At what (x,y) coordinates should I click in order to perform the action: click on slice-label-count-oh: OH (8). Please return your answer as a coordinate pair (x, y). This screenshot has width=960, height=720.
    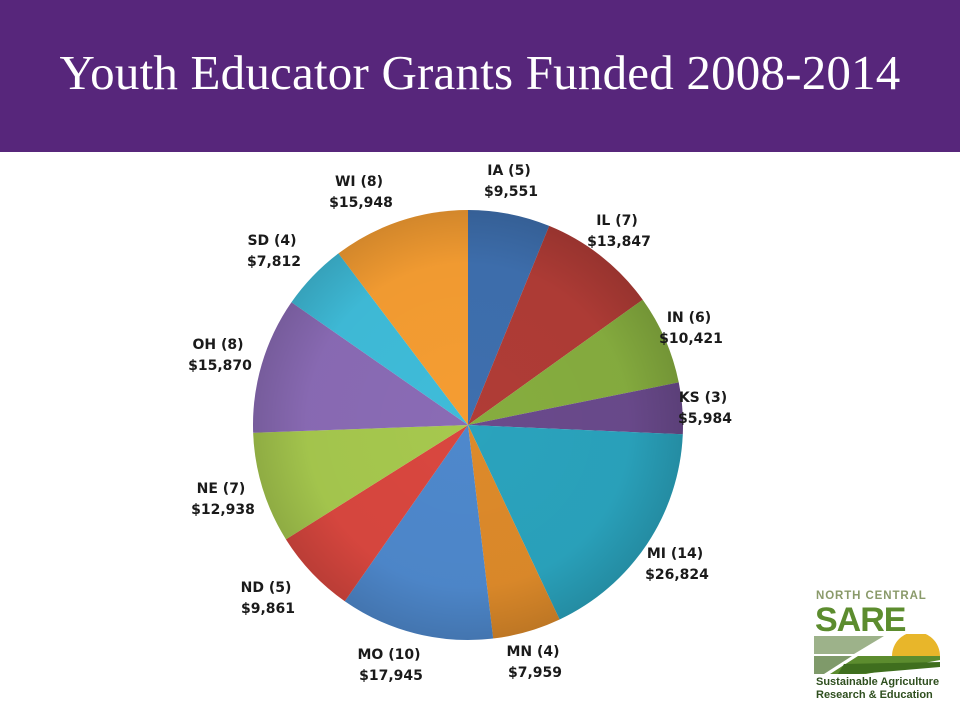
    Looking at the image, I should click on (217, 345).